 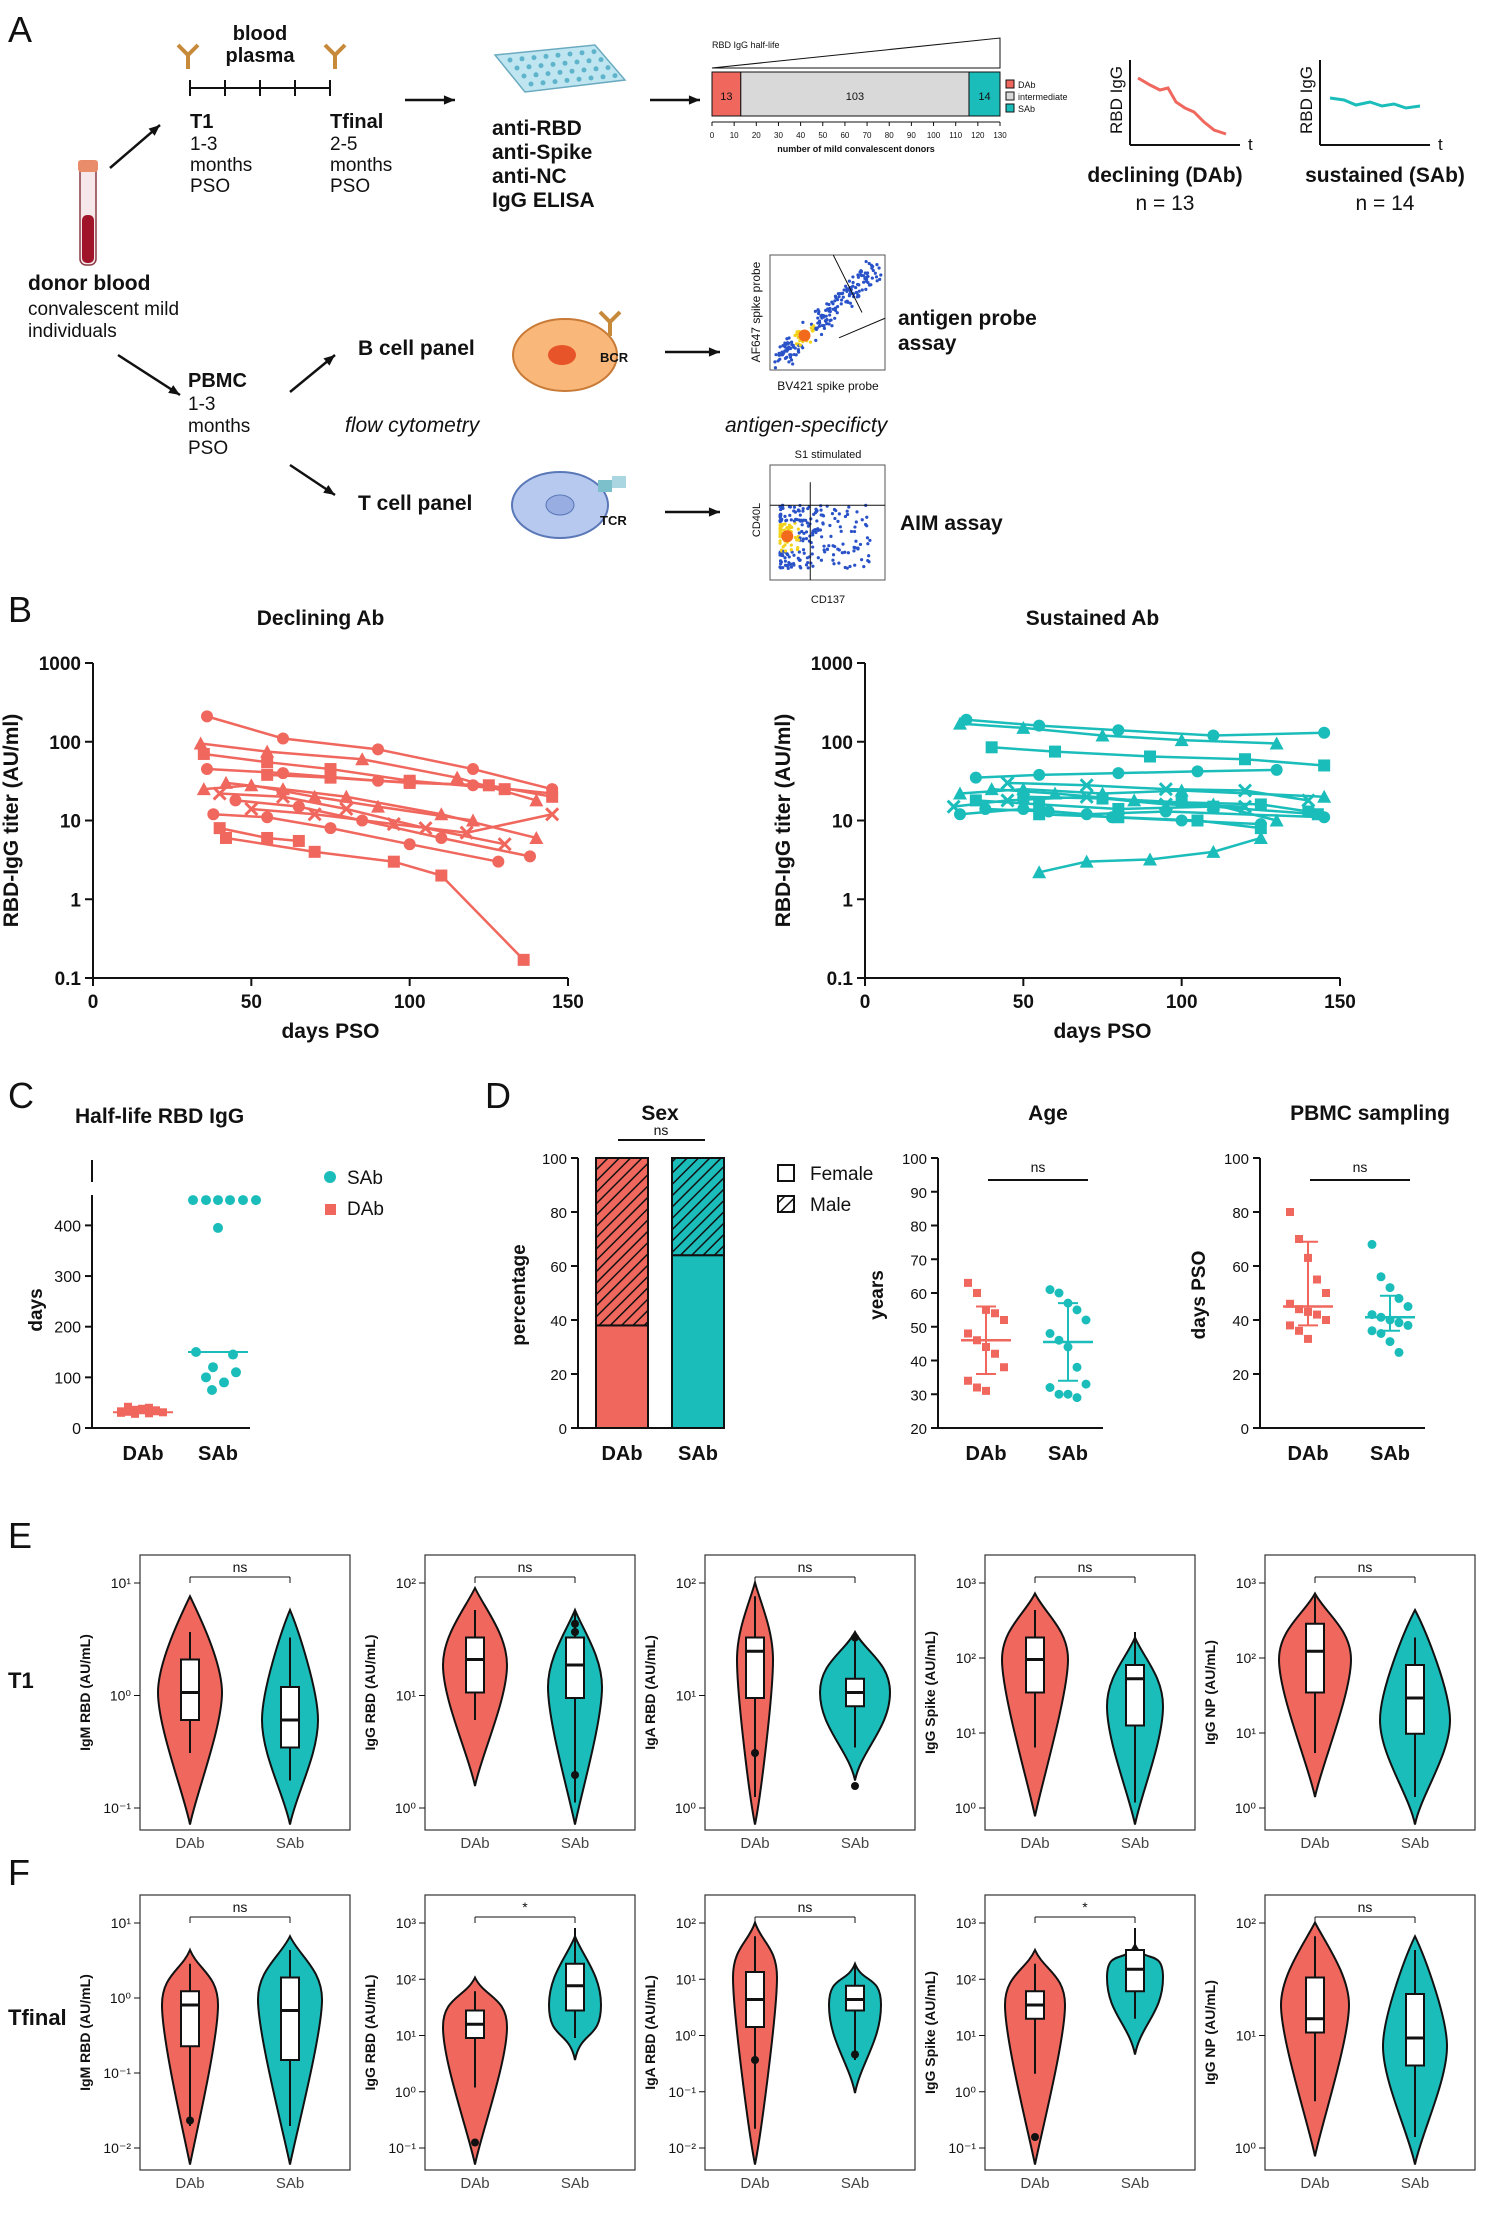 I want to click on donor-blood-line: convalescent mild, so click(x=103, y=309).